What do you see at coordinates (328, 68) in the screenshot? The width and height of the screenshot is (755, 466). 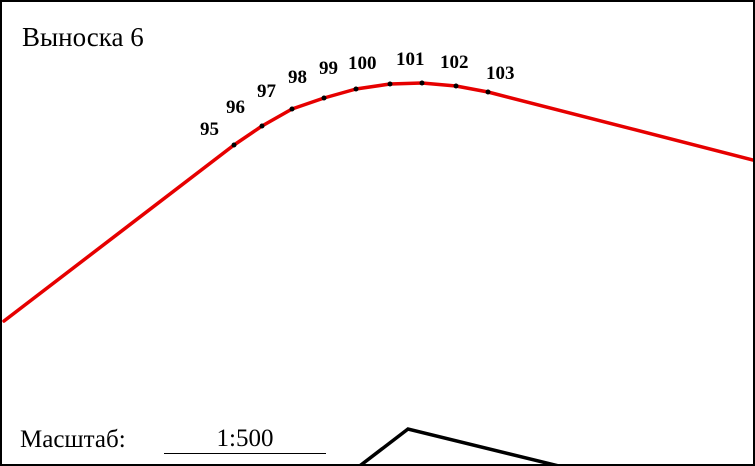 I see `point-label-99: 99` at bounding box center [328, 68].